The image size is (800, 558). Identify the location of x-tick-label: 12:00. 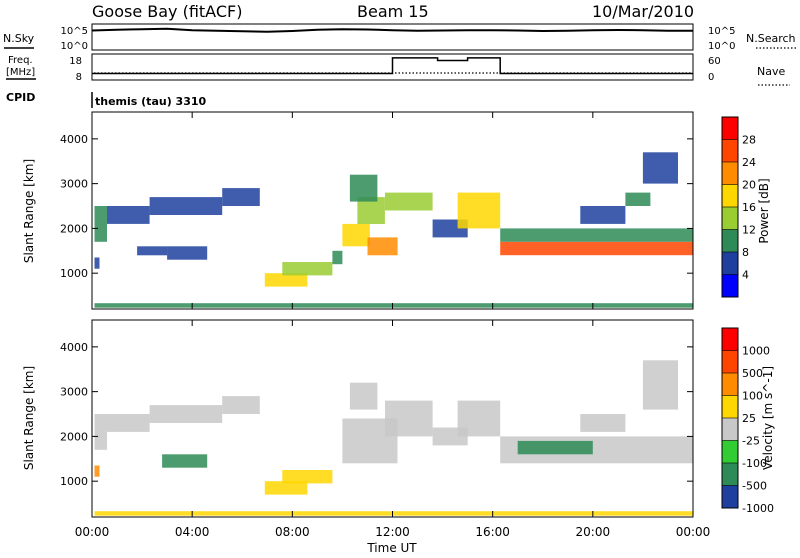
(392, 532).